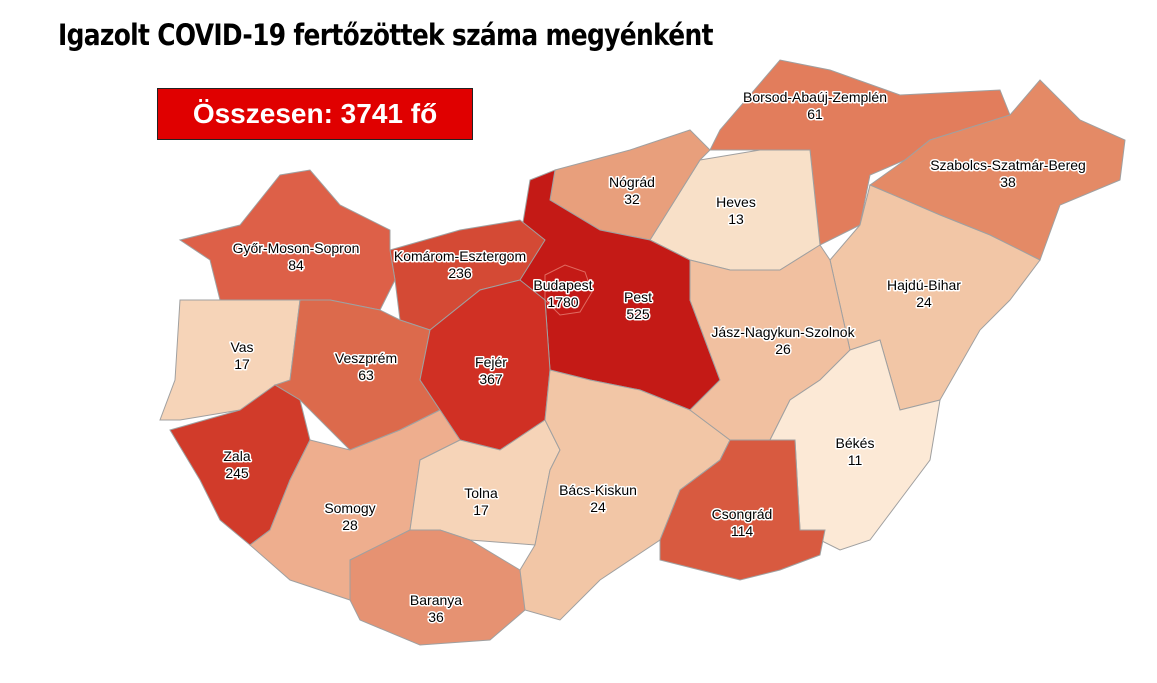 This screenshot has width=1157, height=683. Describe the element at coordinates (237, 473) in the screenshot. I see `county-value: 245` at that location.